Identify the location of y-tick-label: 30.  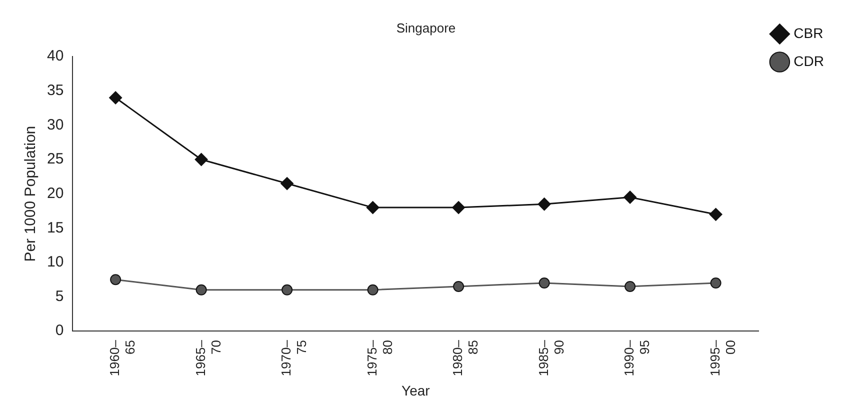
(55, 125).